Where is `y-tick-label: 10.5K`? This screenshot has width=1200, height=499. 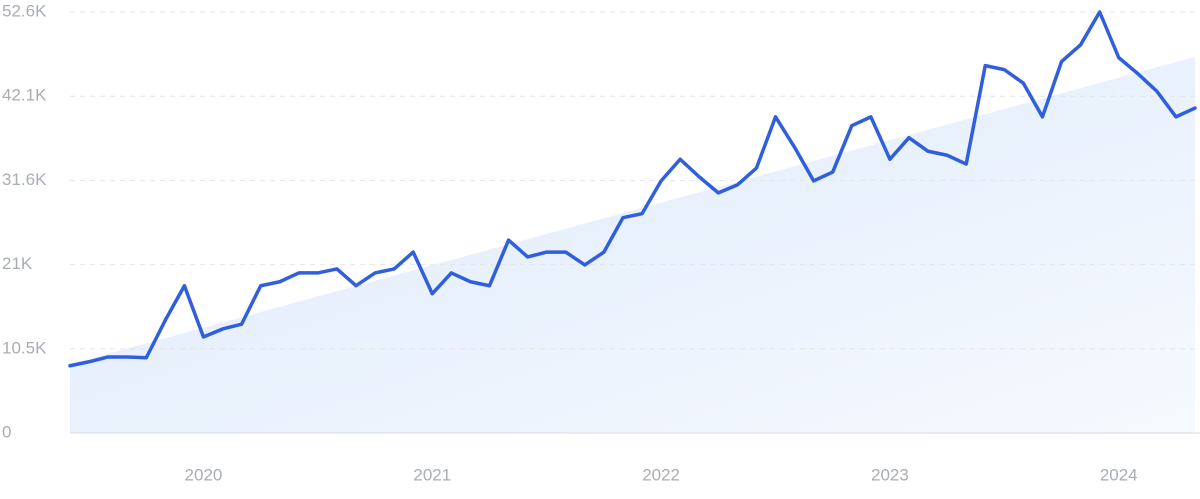
y-tick-label: 10.5K is located at coordinates (24, 347).